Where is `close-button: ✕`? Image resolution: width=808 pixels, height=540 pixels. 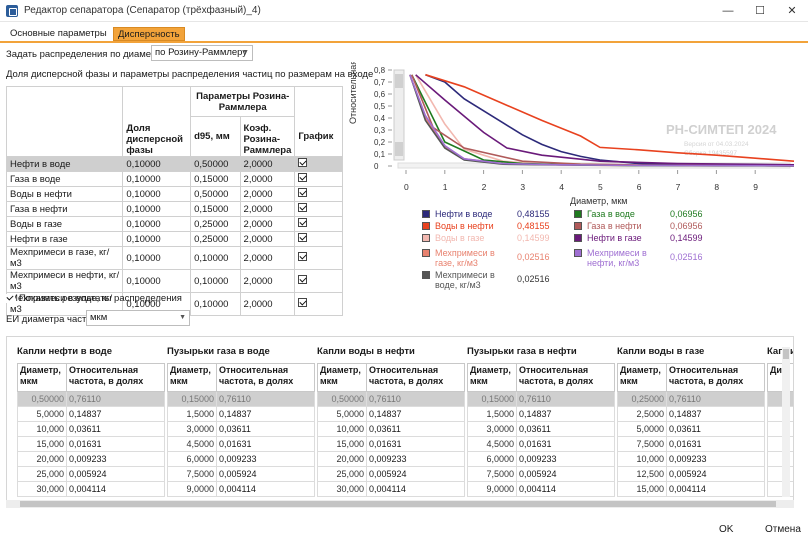 close-button: ✕ is located at coordinates (792, 11).